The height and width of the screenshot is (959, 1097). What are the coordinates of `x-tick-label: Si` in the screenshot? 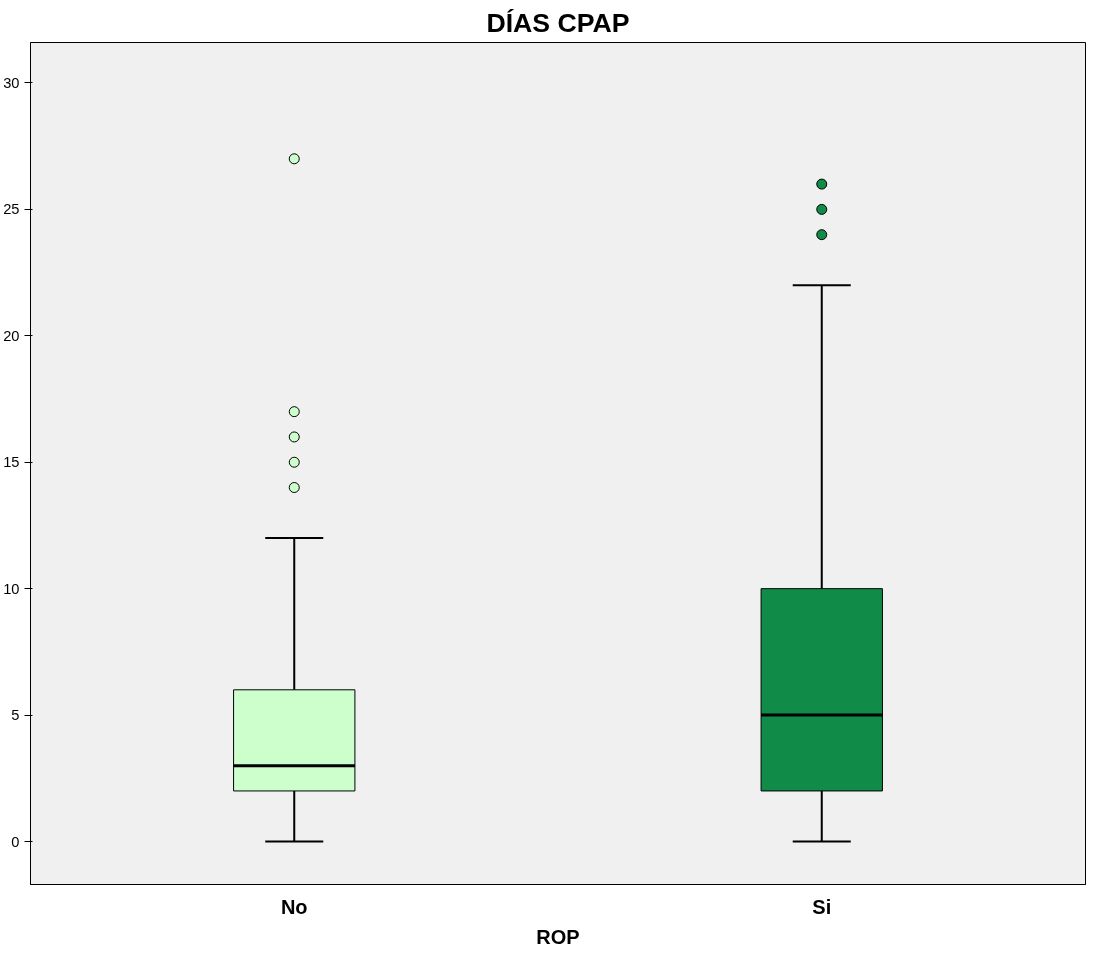 It's located at (822, 906).